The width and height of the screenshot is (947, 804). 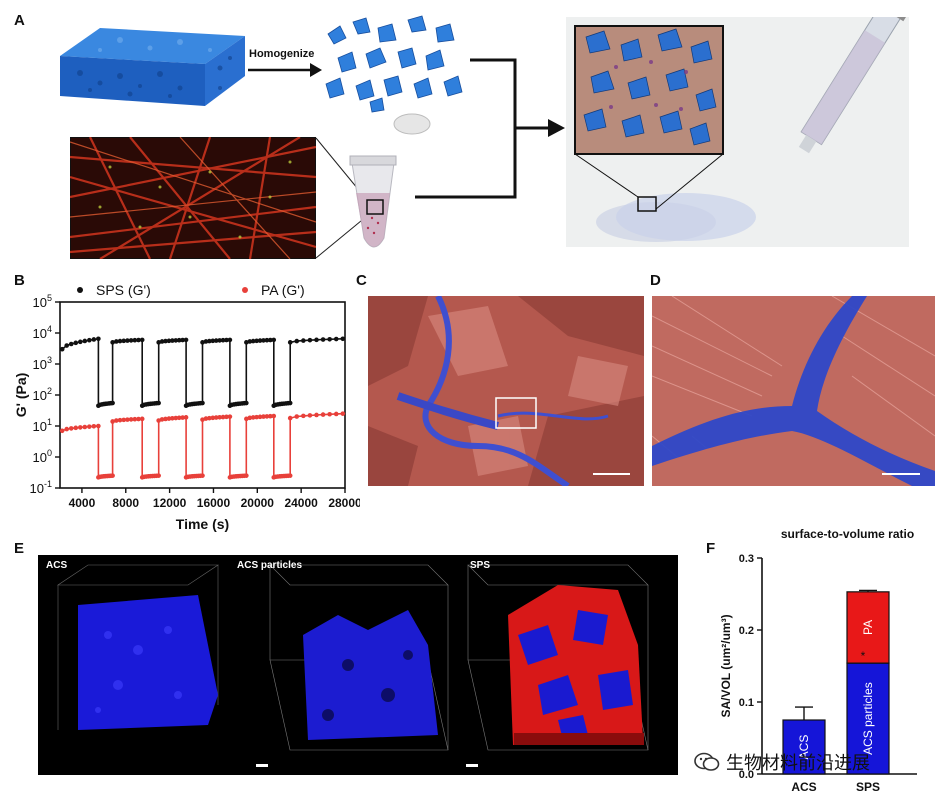 I want to click on x-tick-label: 20000, so click(x=258, y=503).